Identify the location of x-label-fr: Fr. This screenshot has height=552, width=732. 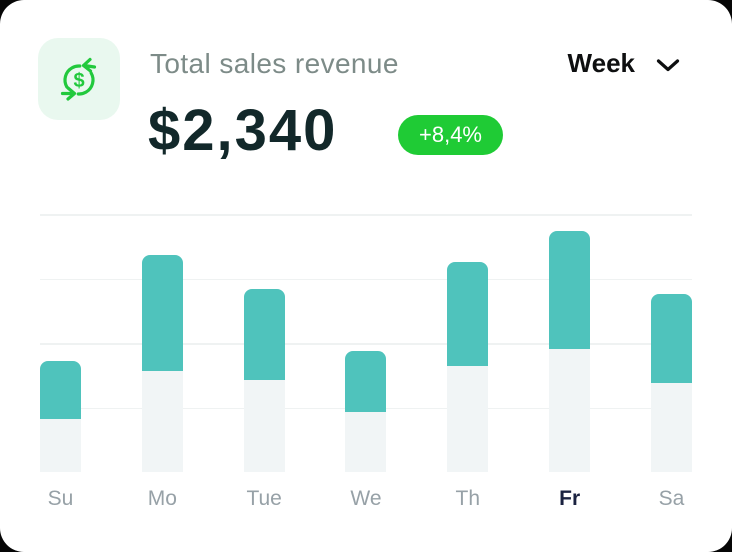
(570, 498).